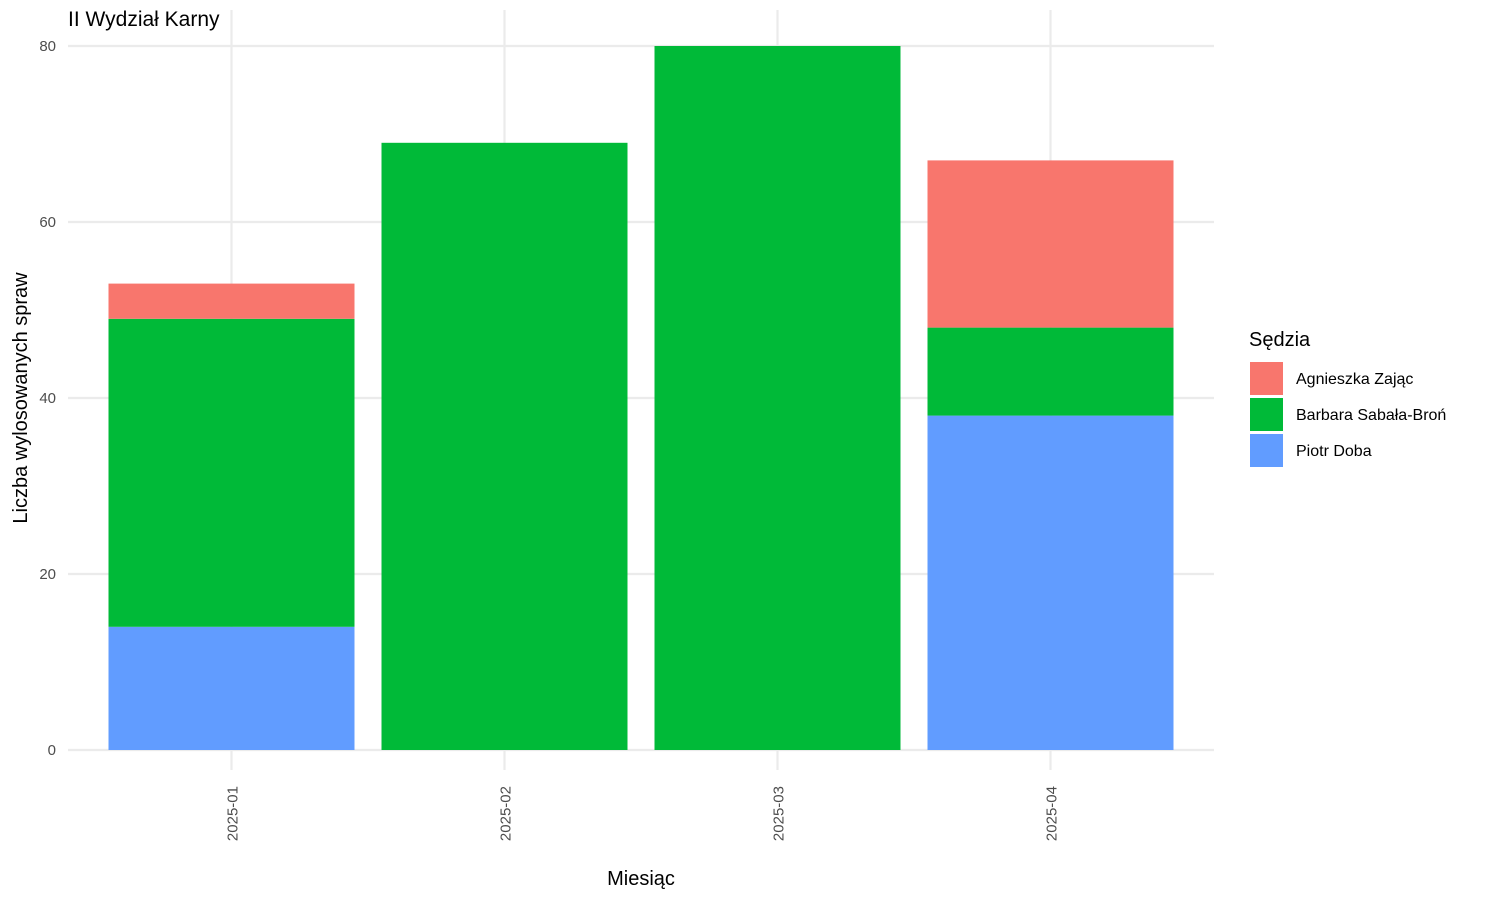 This screenshot has height=900, width=1500. I want to click on y-tick-label: 0, so click(52, 750).